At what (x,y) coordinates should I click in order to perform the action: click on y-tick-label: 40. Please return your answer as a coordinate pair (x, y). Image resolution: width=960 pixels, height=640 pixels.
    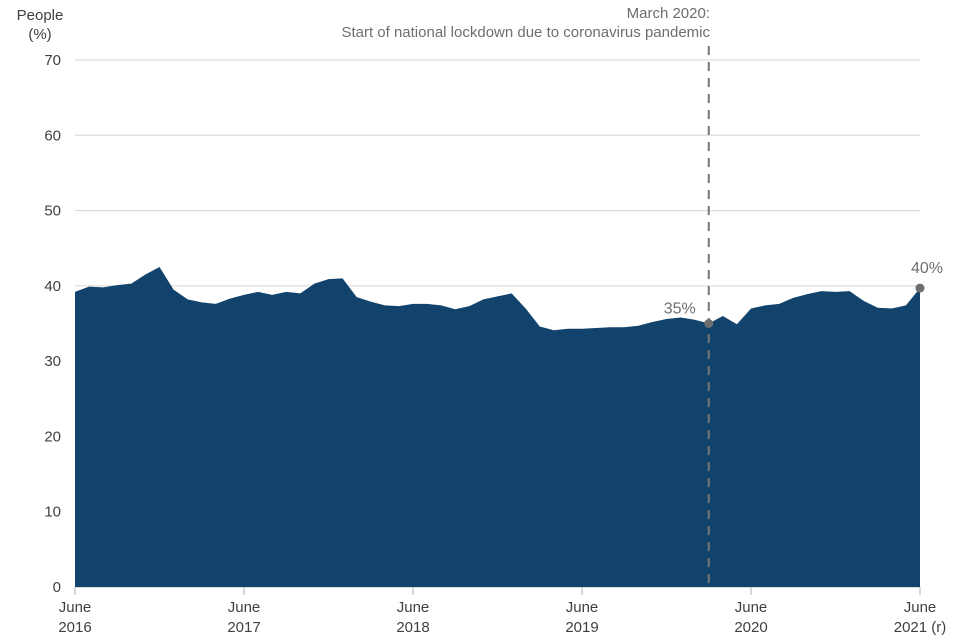
    Looking at the image, I should click on (52, 286).